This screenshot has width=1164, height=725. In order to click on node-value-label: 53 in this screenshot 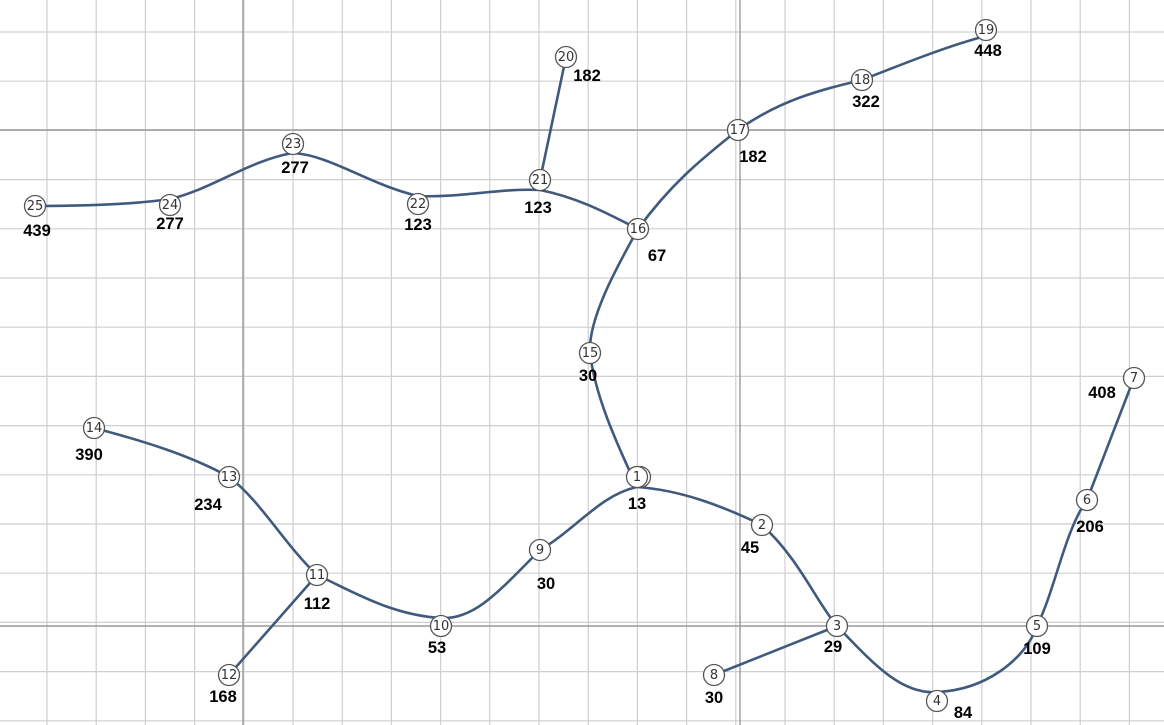, I will do `click(437, 648)`.